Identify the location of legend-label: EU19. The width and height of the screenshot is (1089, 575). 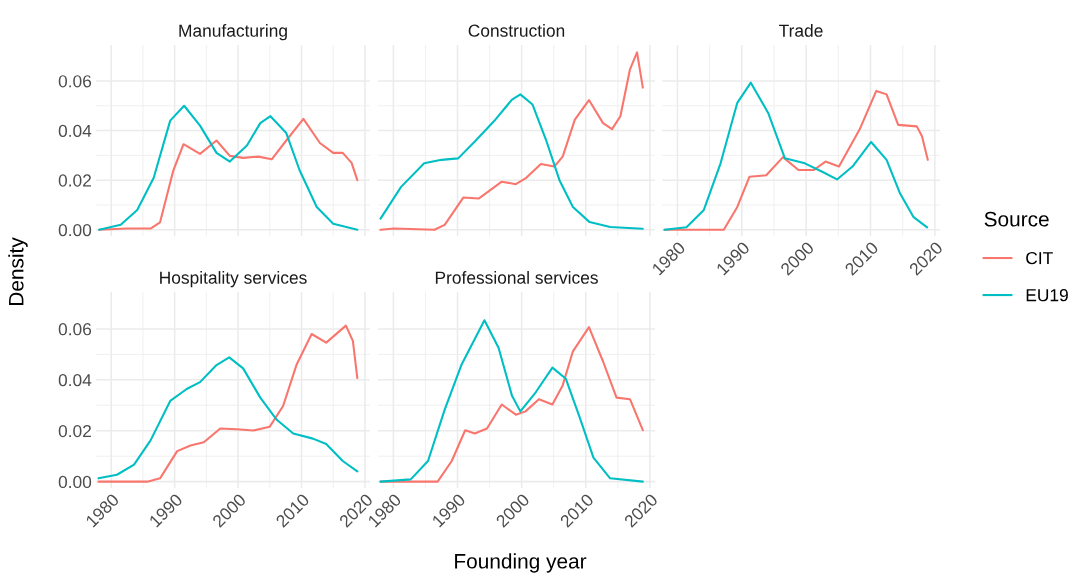
(1047, 295).